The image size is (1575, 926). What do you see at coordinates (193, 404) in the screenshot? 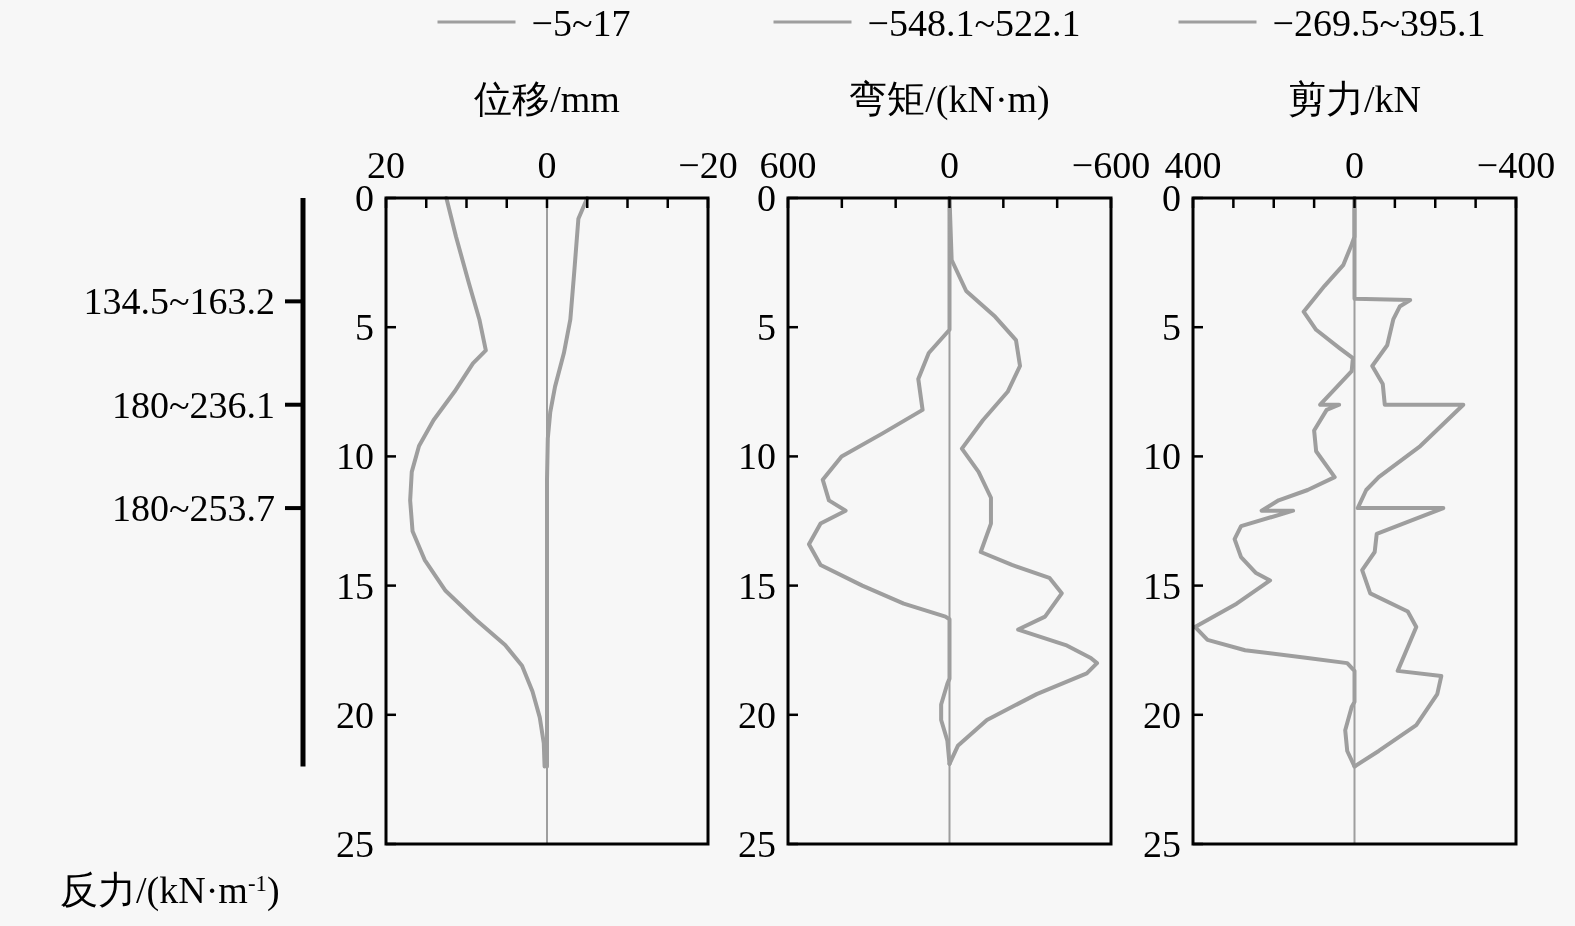
I see `text: 180~236.1` at bounding box center [193, 404].